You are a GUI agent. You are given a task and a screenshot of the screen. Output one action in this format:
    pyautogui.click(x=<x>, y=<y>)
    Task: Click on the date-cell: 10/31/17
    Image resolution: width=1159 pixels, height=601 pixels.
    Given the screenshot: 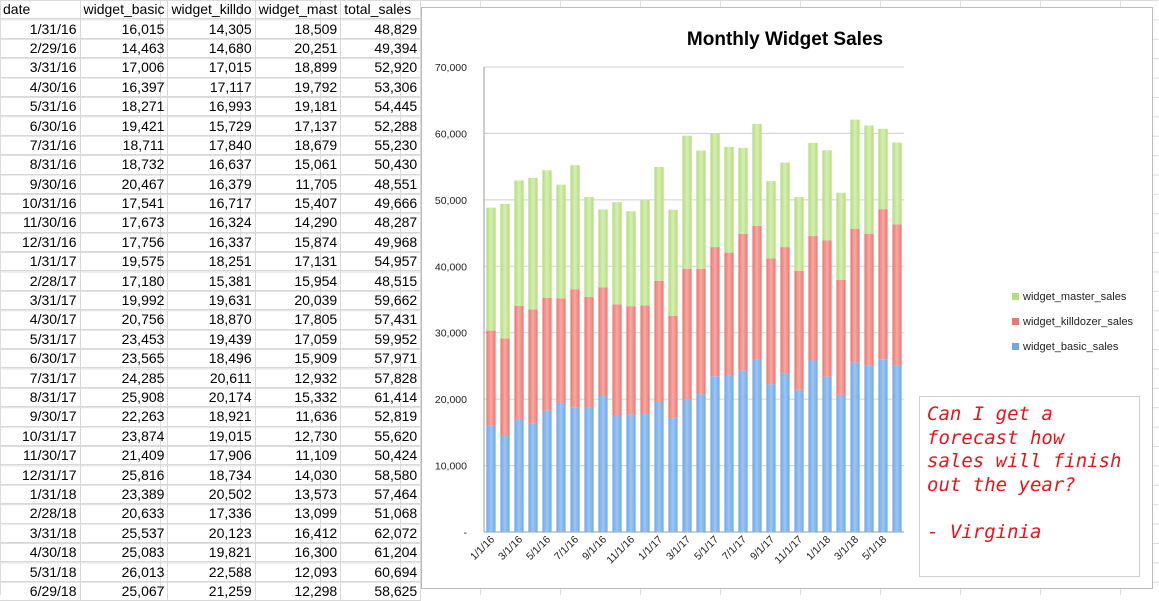 What is the action you would take?
    pyautogui.click(x=40, y=436)
    